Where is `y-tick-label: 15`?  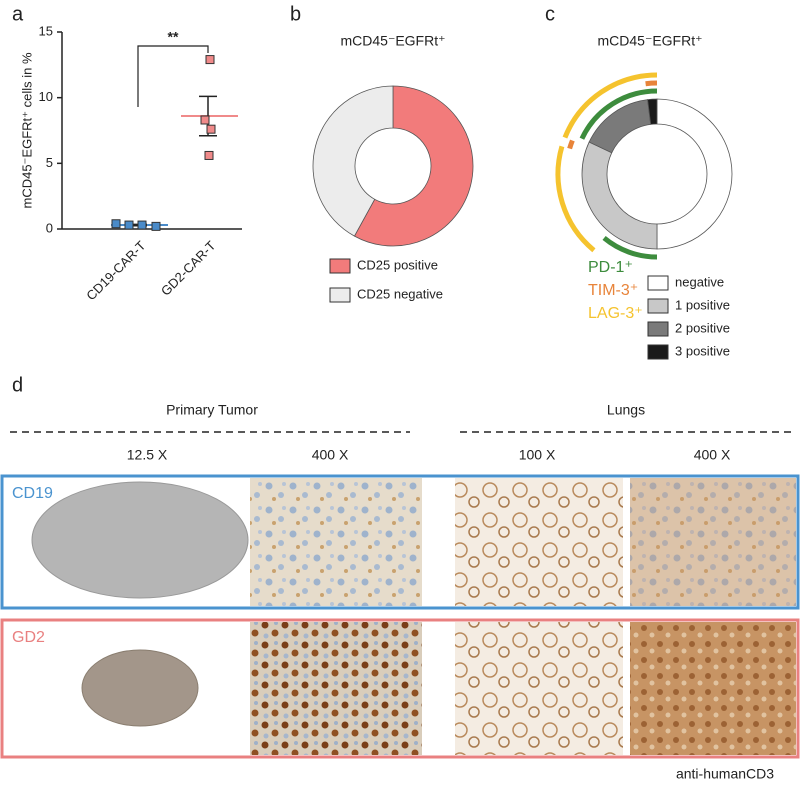 y-tick-label: 15 is located at coordinates (46, 30).